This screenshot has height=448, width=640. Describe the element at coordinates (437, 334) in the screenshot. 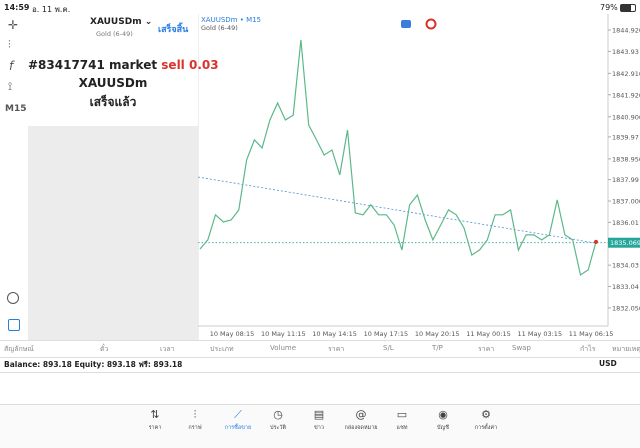

I see `x-tick-label: 10 May 20:15` at that location.